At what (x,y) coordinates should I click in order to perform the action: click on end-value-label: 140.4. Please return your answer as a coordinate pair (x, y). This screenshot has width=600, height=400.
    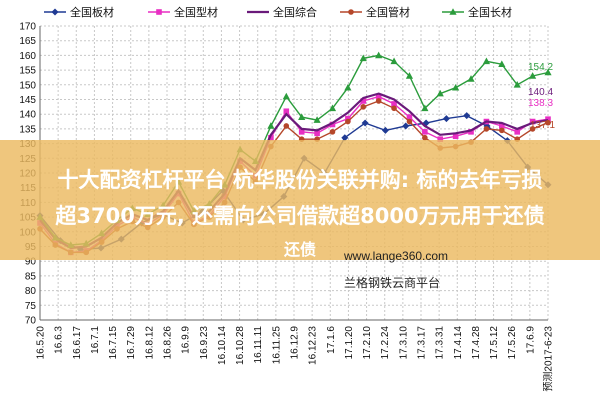
    Looking at the image, I should click on (540, 92).